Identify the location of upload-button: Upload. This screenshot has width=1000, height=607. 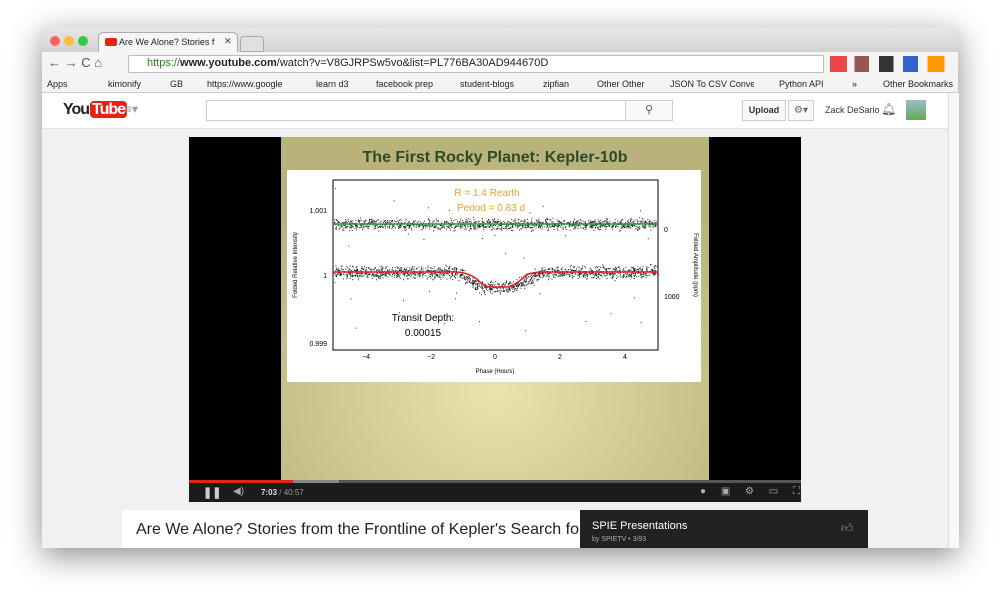
(764, 110).